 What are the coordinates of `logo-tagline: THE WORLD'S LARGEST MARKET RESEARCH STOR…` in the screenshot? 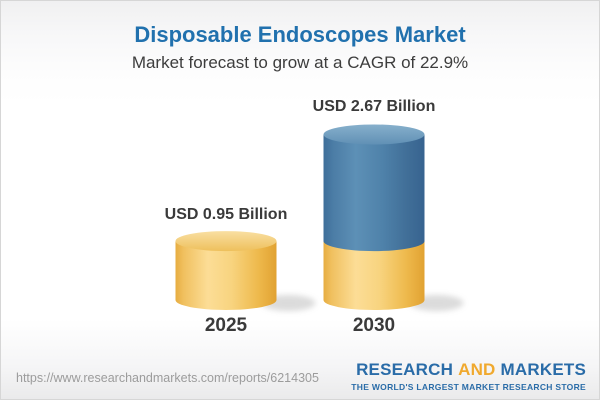 It's located at (468, 387).